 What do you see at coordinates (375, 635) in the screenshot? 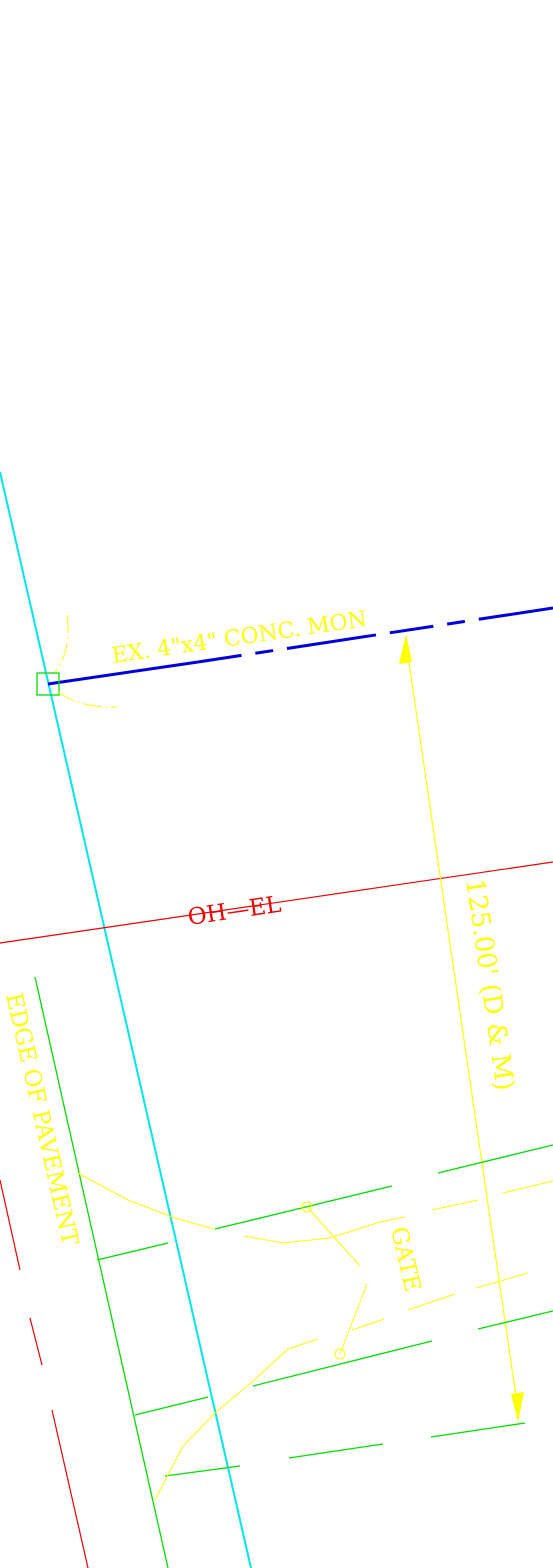
I see `property-line-dashed` at bounding box center [375, 635].